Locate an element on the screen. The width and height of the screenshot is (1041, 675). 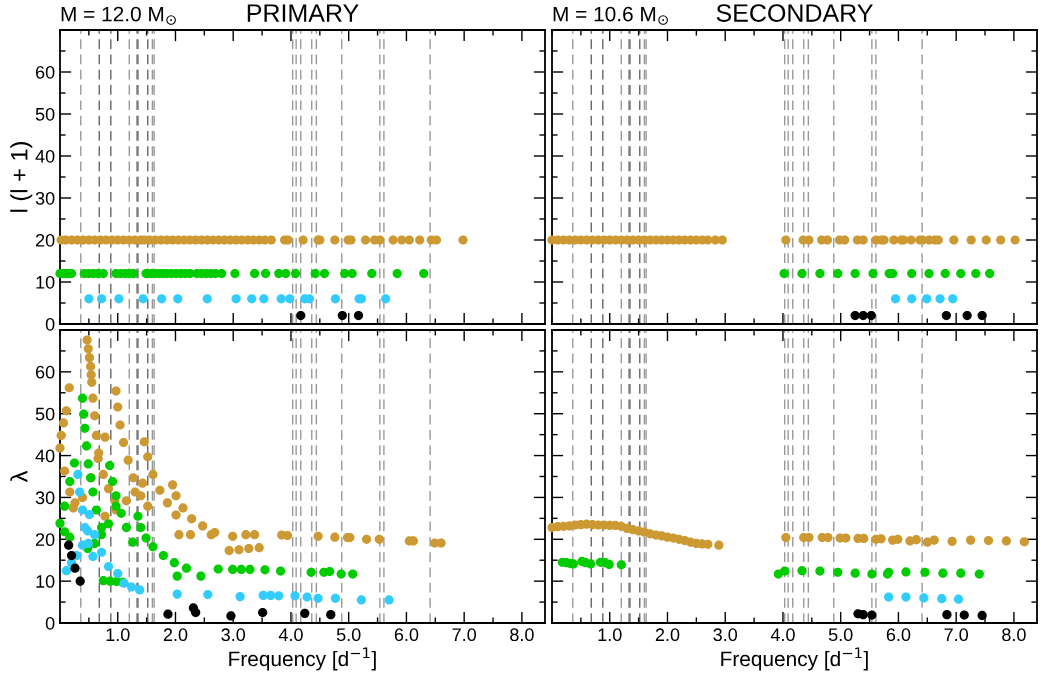
y-axis-title: l (l + 1) is located at coordinates (21, 177).